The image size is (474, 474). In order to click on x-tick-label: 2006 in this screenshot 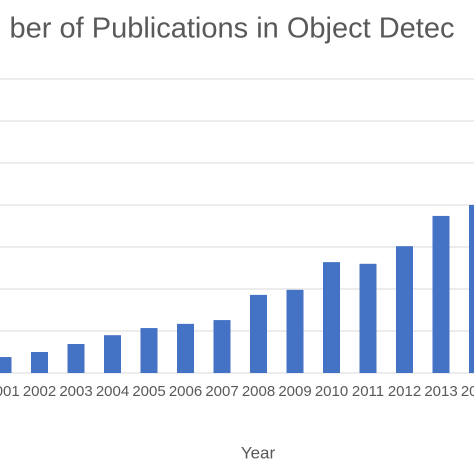, I will do `click(185, 391)`.